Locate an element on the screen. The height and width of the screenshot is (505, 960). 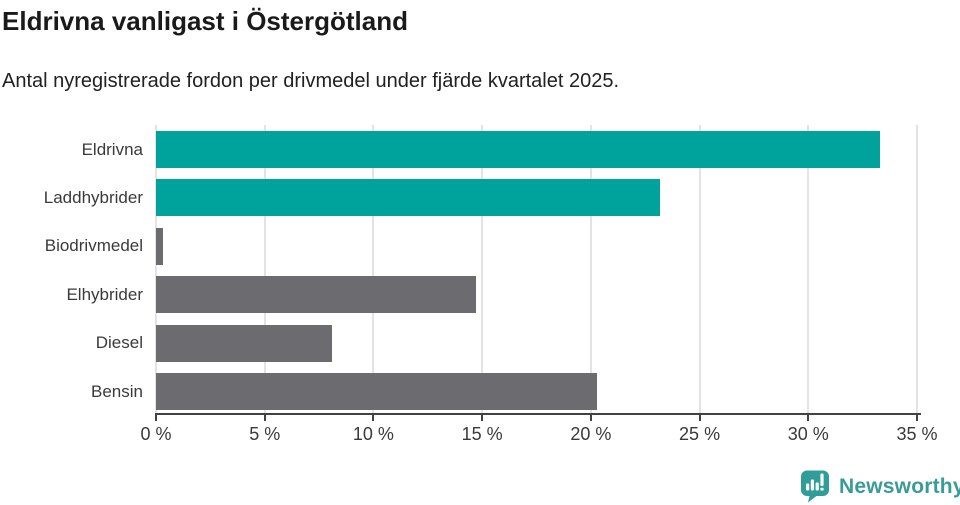
x-axis-tick-label-25: 25 % is located at coordinates (700, 434).